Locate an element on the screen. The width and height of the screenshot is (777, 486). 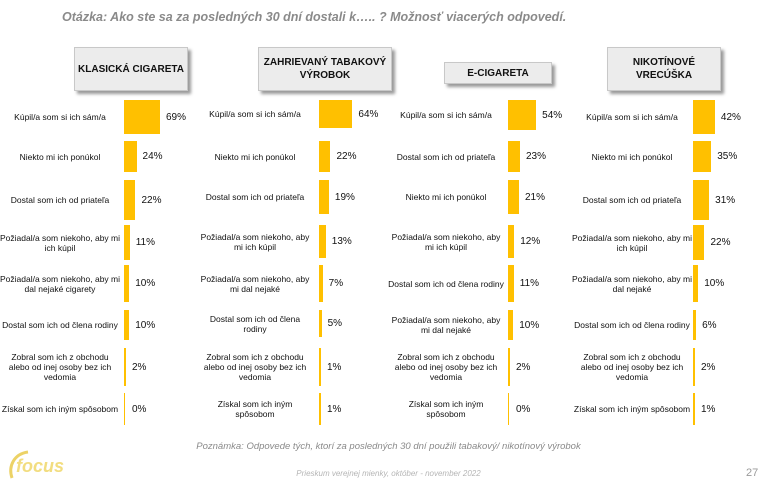
value-label: 6% is located at coordinates (709, 325).